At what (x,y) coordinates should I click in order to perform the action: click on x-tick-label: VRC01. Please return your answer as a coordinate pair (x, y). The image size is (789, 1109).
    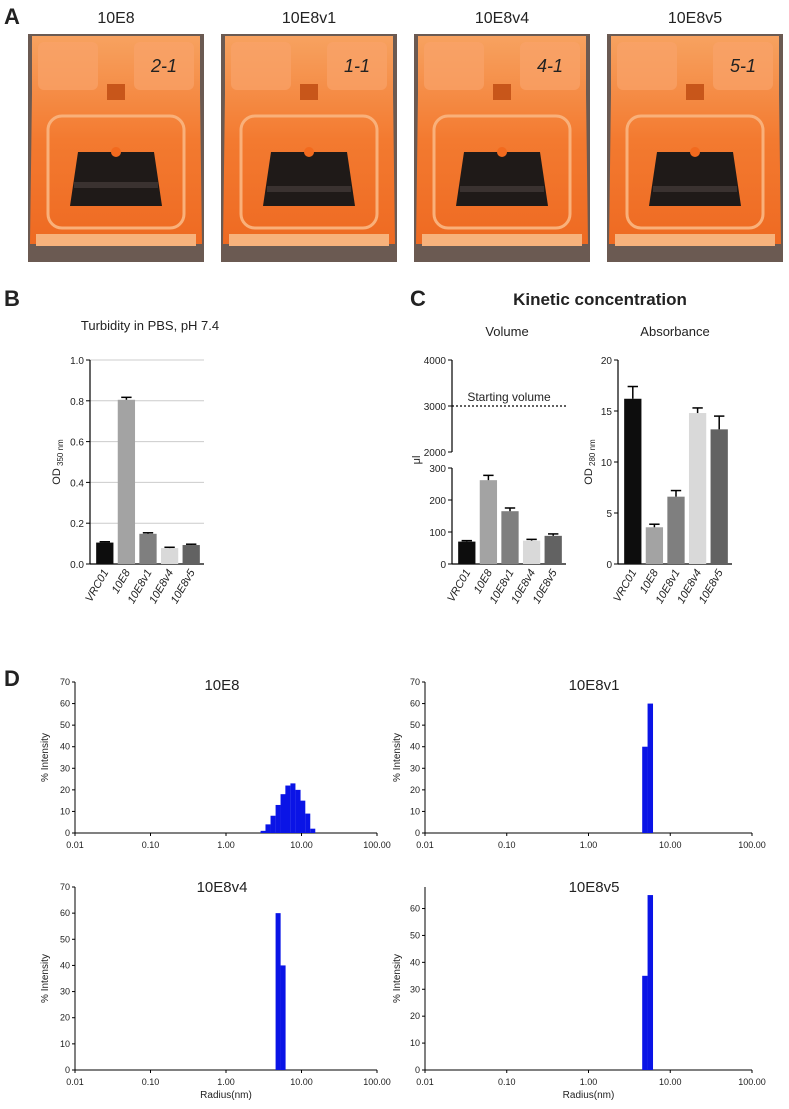
    Looking at the image, I should click on (625, 586).